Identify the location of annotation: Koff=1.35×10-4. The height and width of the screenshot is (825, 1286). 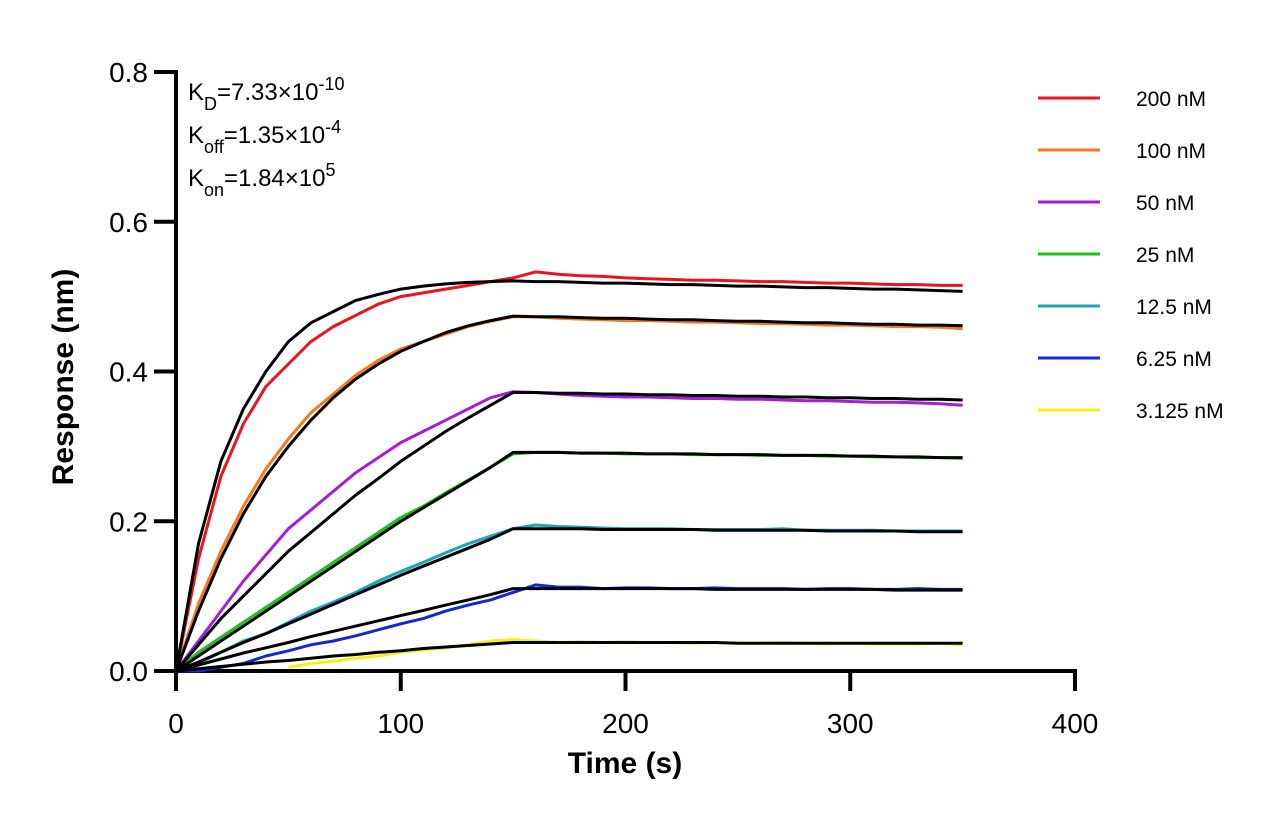
(264, 137).